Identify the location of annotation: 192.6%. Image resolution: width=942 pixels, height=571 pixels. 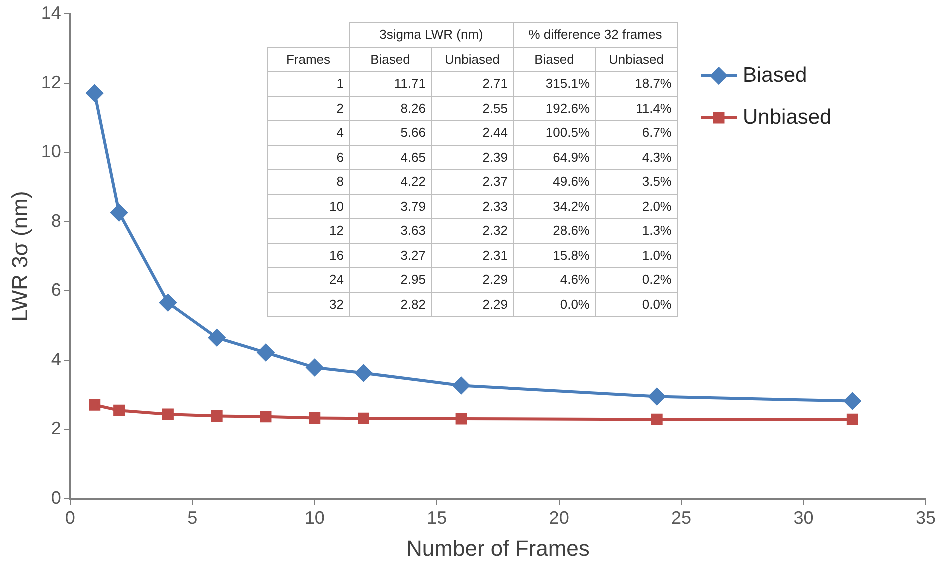
(555, 108).